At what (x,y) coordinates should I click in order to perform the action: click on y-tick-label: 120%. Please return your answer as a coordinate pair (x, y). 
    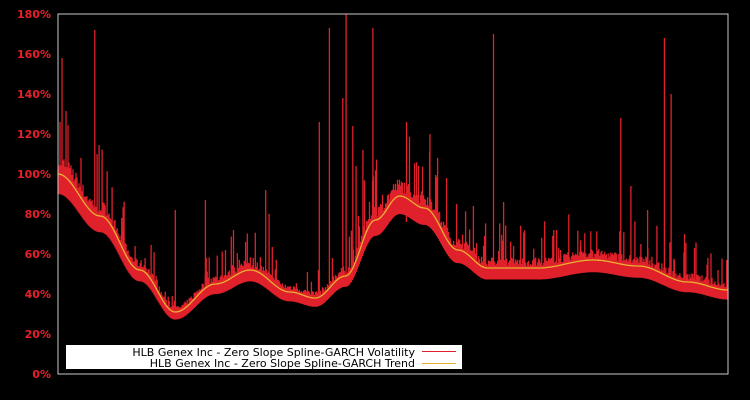
    Looking at the image, I should click on (34, 134).